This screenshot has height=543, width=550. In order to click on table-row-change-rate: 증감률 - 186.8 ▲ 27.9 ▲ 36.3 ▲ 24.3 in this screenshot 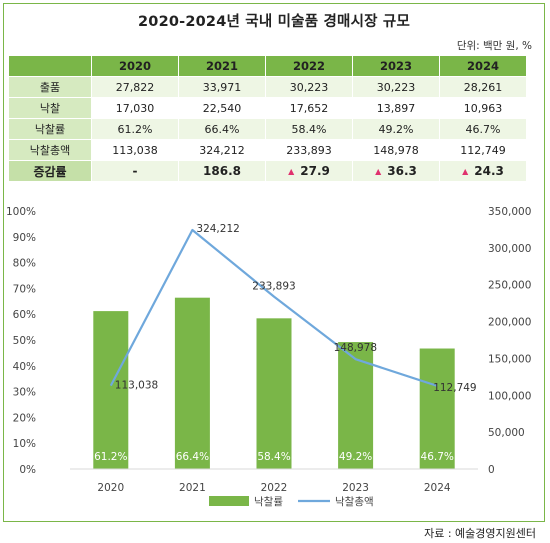, I will do `click(268, 171)`.